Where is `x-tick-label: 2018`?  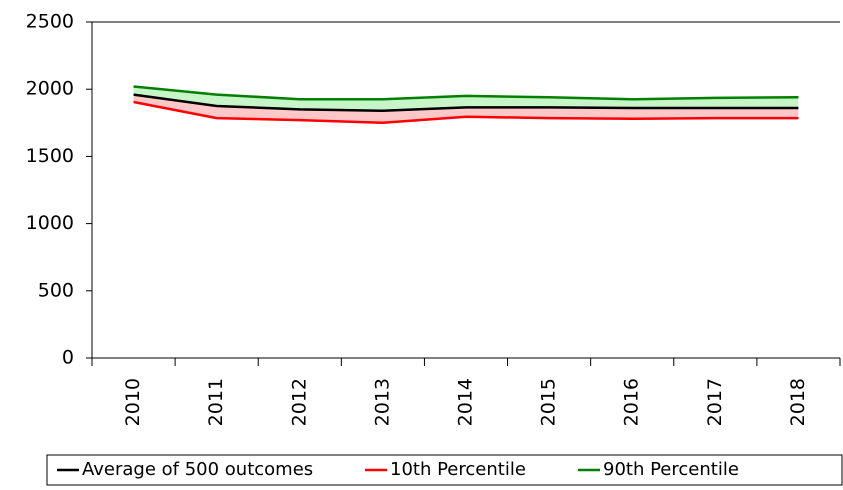 x-tick-label: 2018 is located at coordinates (798, 402).